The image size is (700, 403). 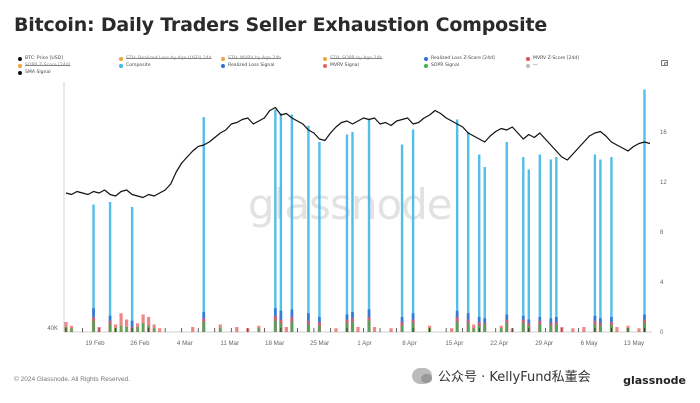 I want to click on legend-item: Composite, so click(x=135, y=65).